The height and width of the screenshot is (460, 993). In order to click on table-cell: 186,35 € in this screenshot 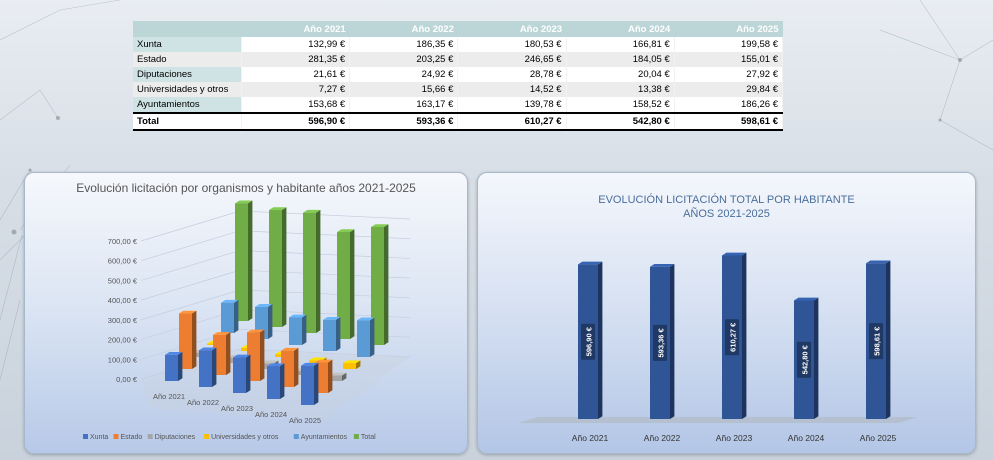, I will do `click(404, 44)`.